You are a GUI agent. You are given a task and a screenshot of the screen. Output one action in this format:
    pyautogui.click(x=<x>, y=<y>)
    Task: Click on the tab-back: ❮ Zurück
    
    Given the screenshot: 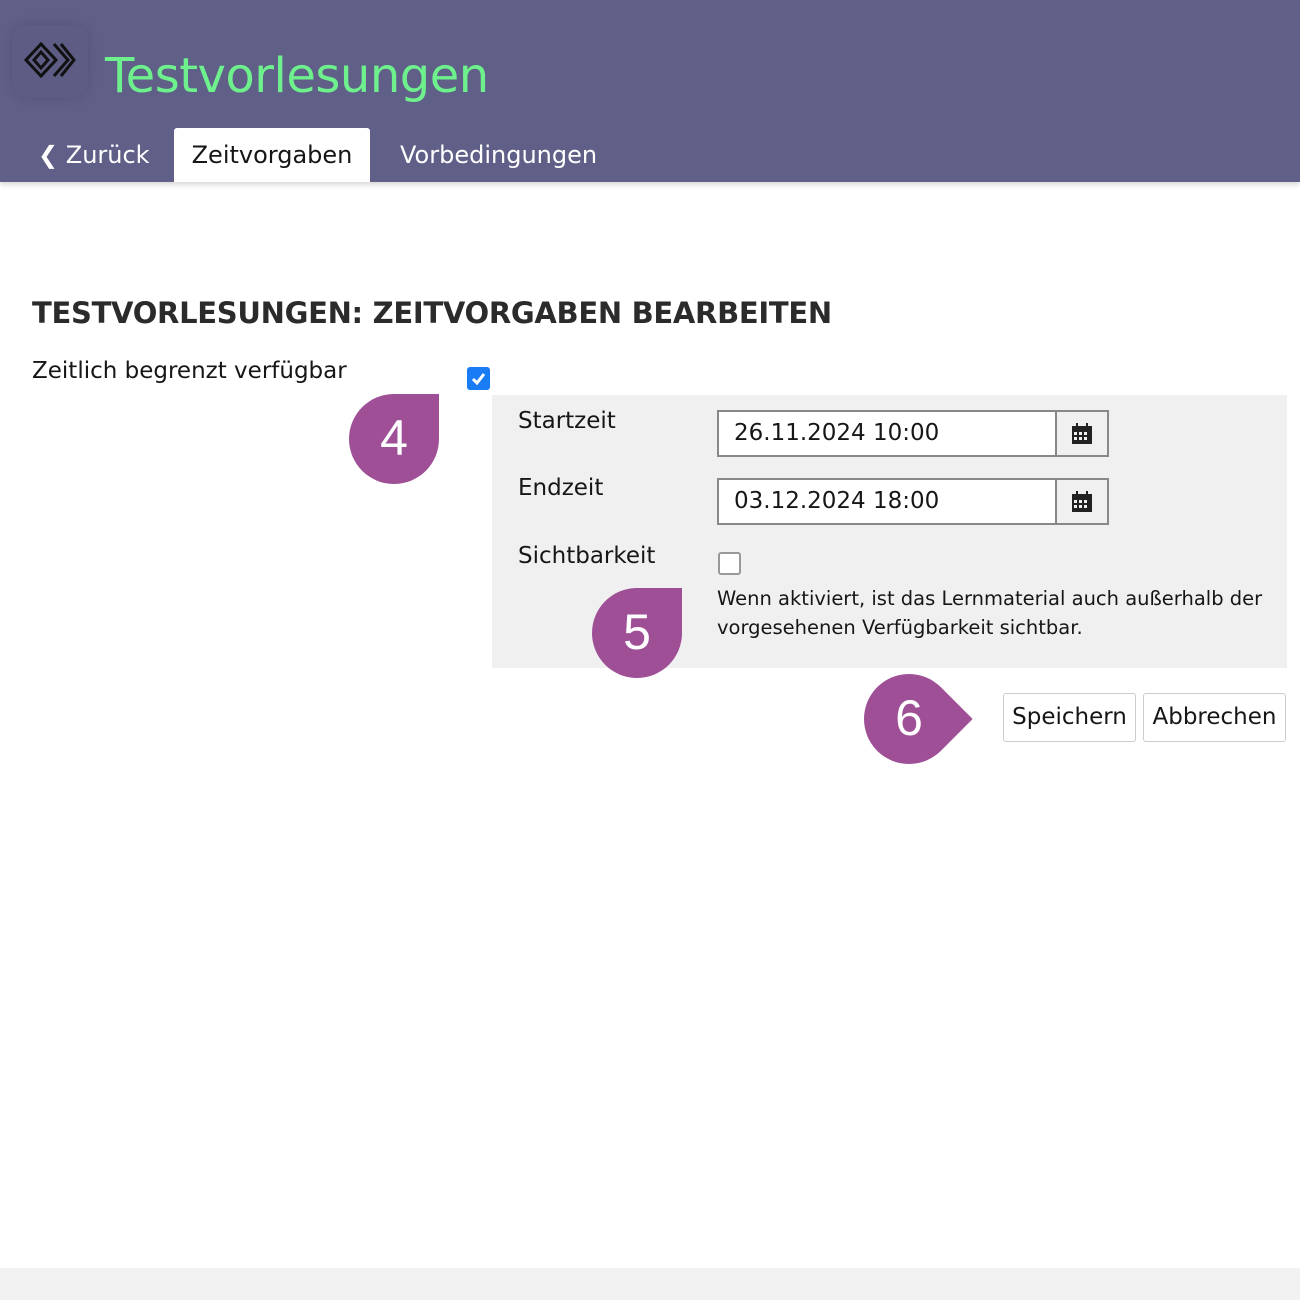 What is the action you would take?
    pyautogui.click(x=94, y=155)
    